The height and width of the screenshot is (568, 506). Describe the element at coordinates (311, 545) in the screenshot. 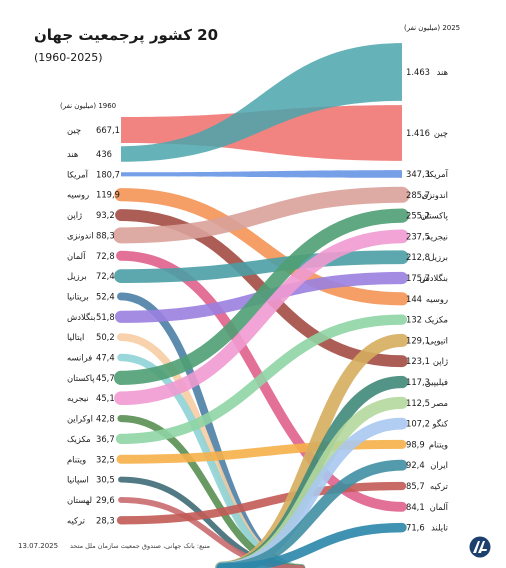

I see `flow-تایلند` at that location.